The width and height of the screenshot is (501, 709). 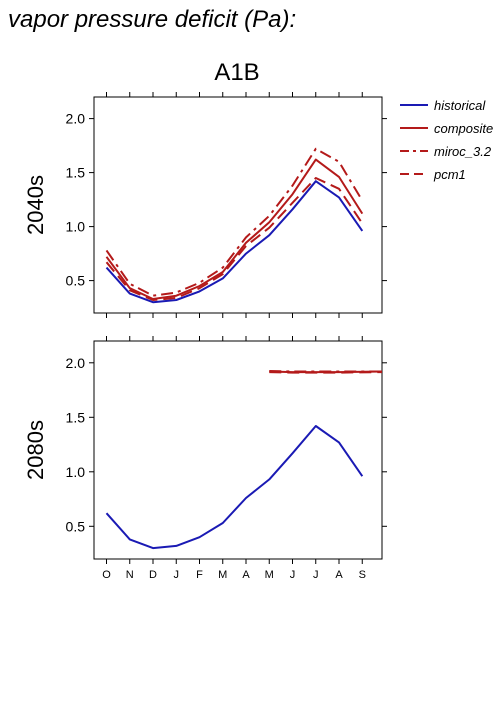 What do you see at coordinates (339, 575) in the screenshot?
I see `x-tick-label-10: A` at bounding box center [339, 575].